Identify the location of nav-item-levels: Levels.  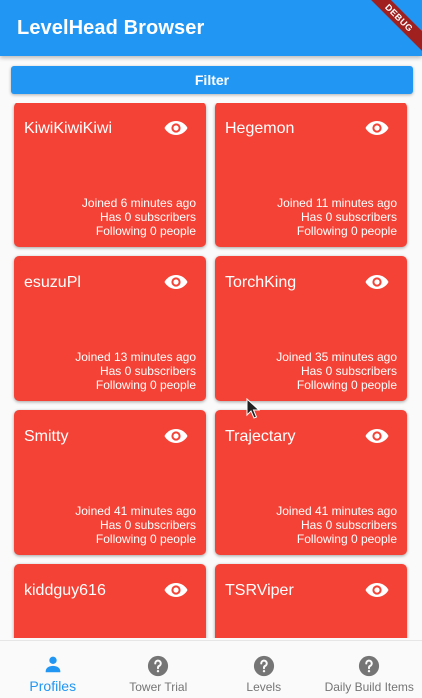
(264, 669).